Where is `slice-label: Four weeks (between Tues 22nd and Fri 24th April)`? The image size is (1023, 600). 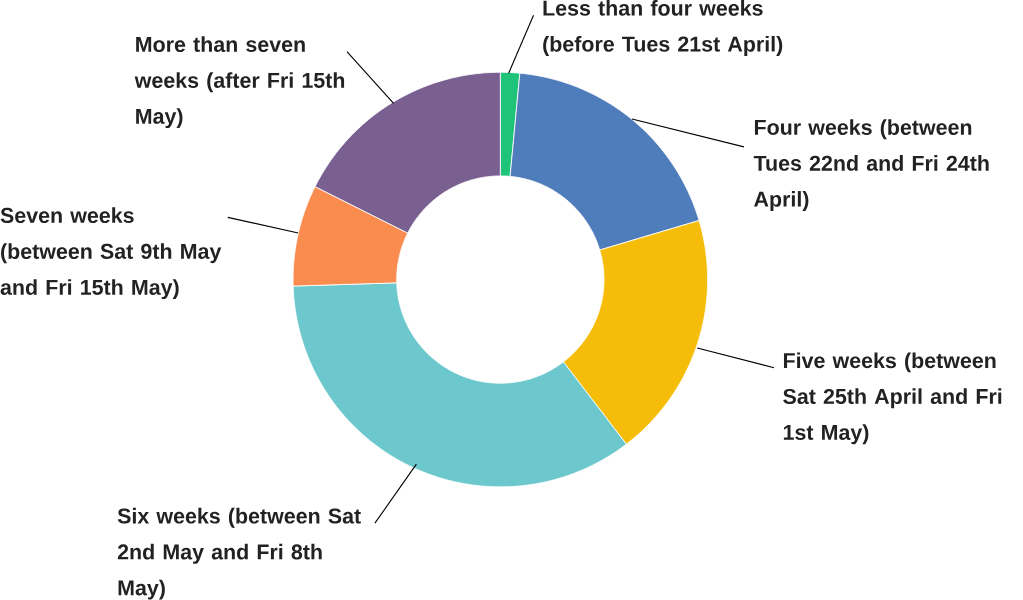
slice-label: Four weeks (between Tues 22nd and Fri 24th April) is located at coordinates (871, 165).